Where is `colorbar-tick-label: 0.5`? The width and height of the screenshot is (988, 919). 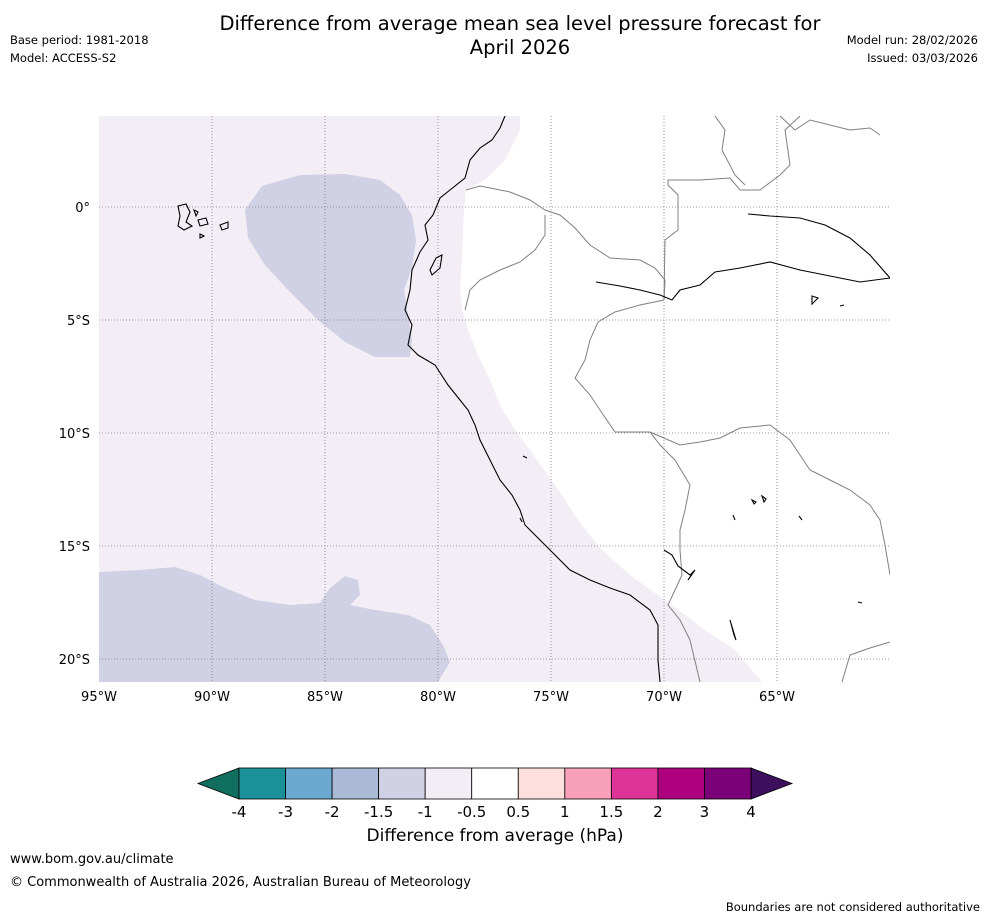 colorbar-tick-label: 0.5 is located at coordinates (518, 812).